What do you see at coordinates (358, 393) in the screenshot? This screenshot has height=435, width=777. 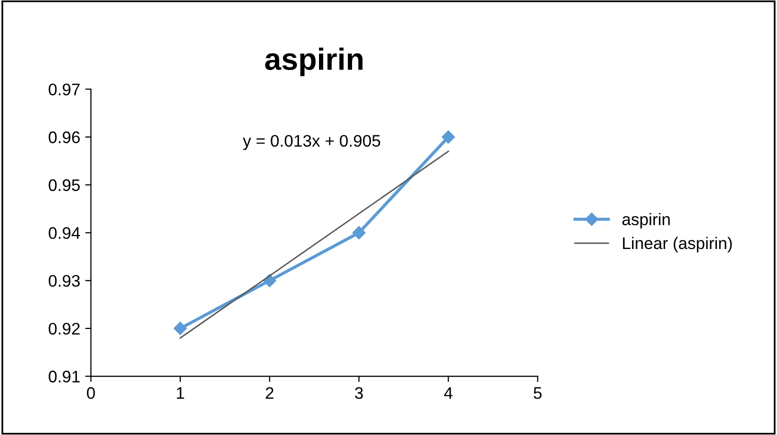 I see `x-tick-label: 3` at bounding box center [358, 393].